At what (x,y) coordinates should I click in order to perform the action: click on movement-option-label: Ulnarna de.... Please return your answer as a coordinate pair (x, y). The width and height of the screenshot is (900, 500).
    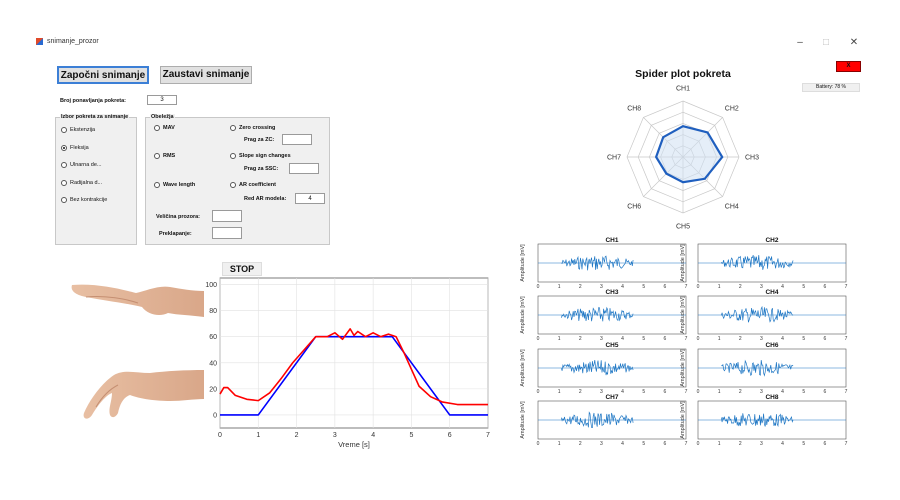
    Looking at the image, I should click on (86, 165).